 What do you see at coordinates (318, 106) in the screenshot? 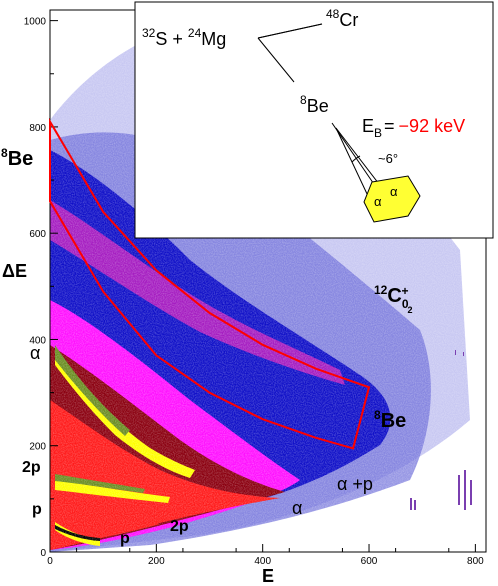
I see `inset-be8-sym: Be` at bounding box center [318, 106].